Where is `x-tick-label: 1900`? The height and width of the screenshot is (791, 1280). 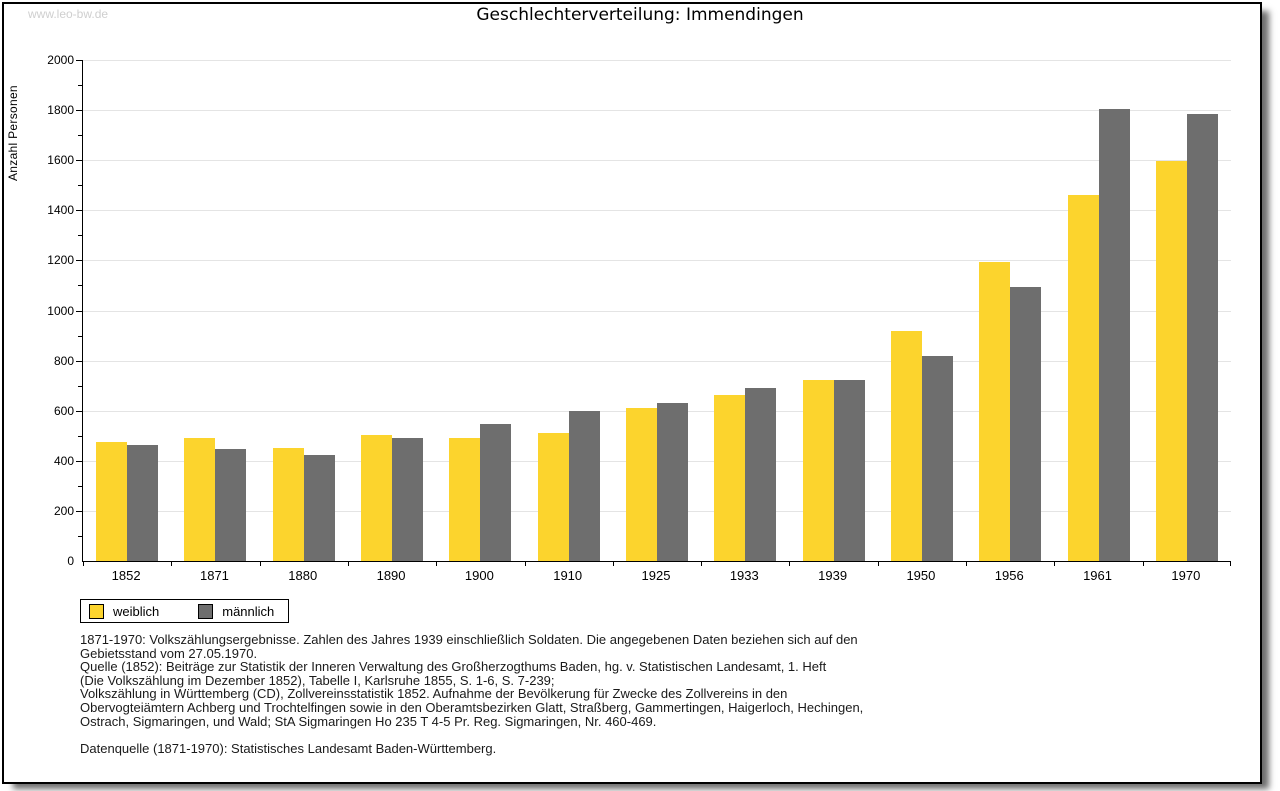
x-tick-label: 1900 is located at coordinates (479, 575).